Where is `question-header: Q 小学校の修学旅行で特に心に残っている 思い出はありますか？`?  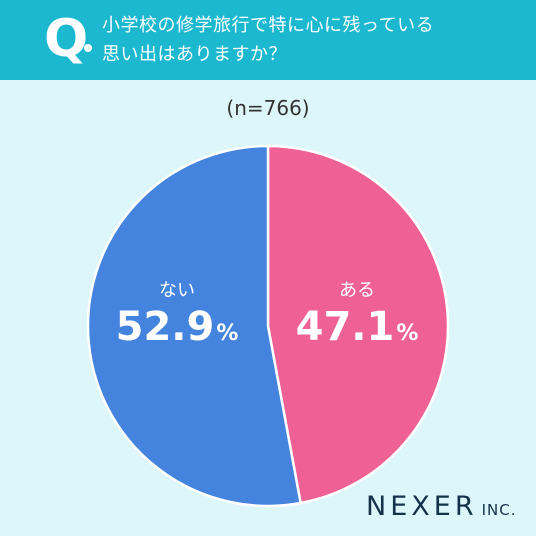 question-header: Q 小学校の修学旅行で特に心に残っている 思い出はありますか？ is located at coordinates (268, 40).